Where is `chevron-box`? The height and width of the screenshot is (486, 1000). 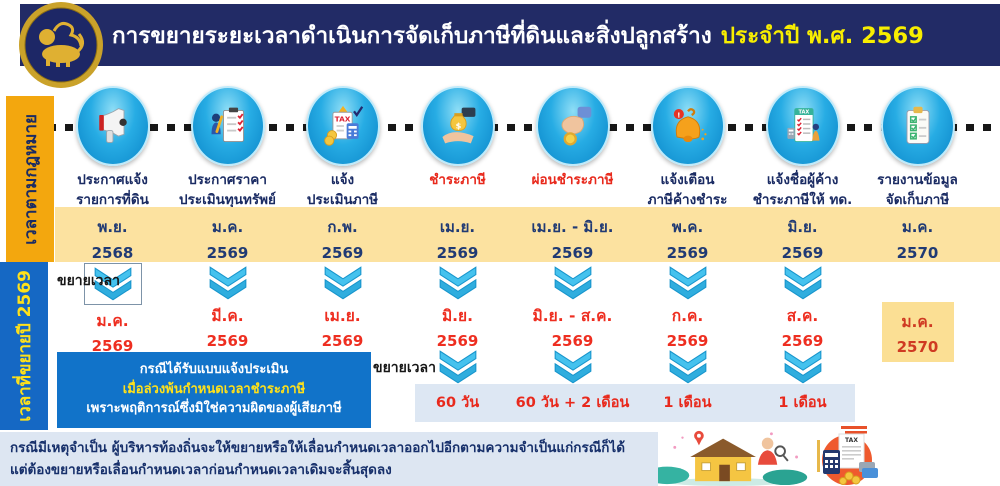
chevron-box is located at coordinates (112, 284).